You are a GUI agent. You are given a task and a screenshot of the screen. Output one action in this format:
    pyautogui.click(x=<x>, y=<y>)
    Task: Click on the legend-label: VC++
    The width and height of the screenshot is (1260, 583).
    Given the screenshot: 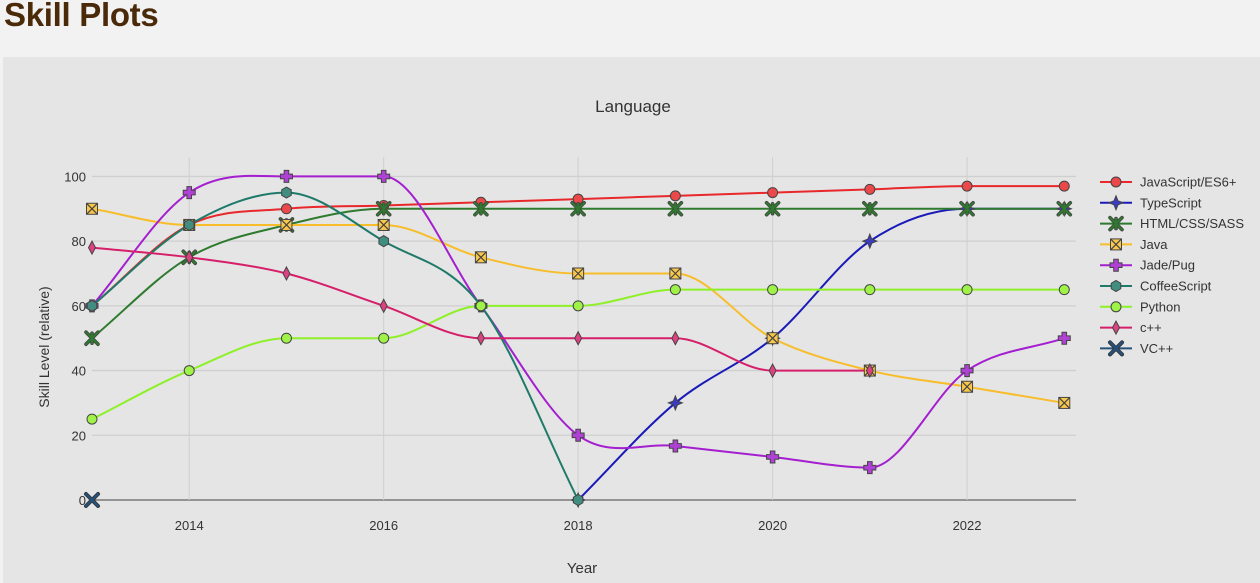 What is the action you would take?
    pyautogui.click(x=1156, y=348)
    